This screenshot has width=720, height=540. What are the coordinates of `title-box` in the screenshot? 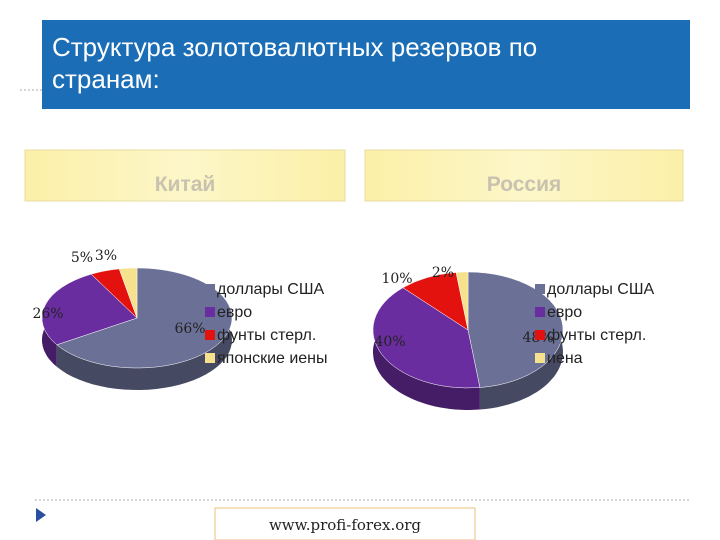 It's located at (366, 64).